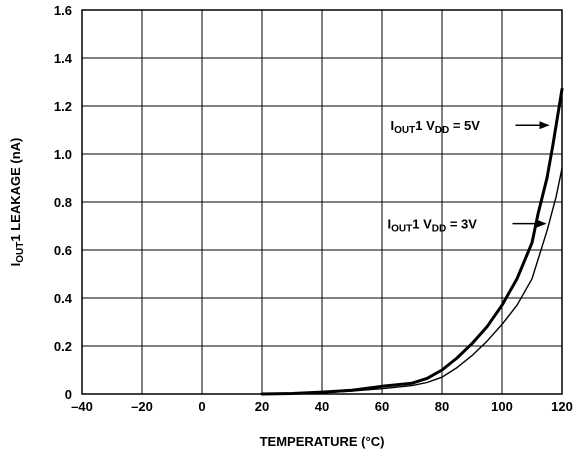 The width and height of the screenshot is (582, 456). I want to click on y-tick-label: 0.2, so click(63, 346).